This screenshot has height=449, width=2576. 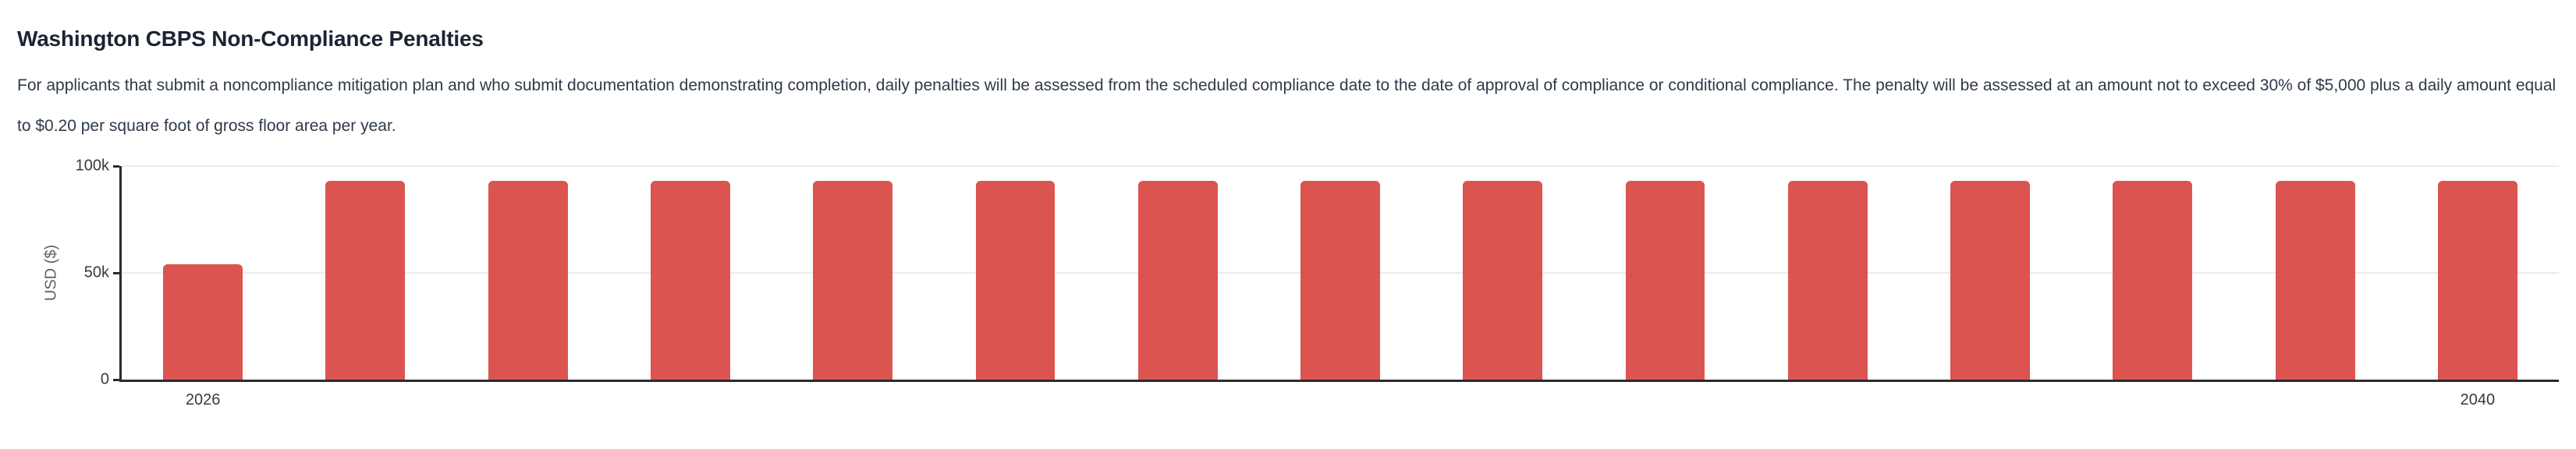 What do you see at coordinates (2477, 280) in the screenshot?
I see `bar-2040` at bounding box center [2477, 280].